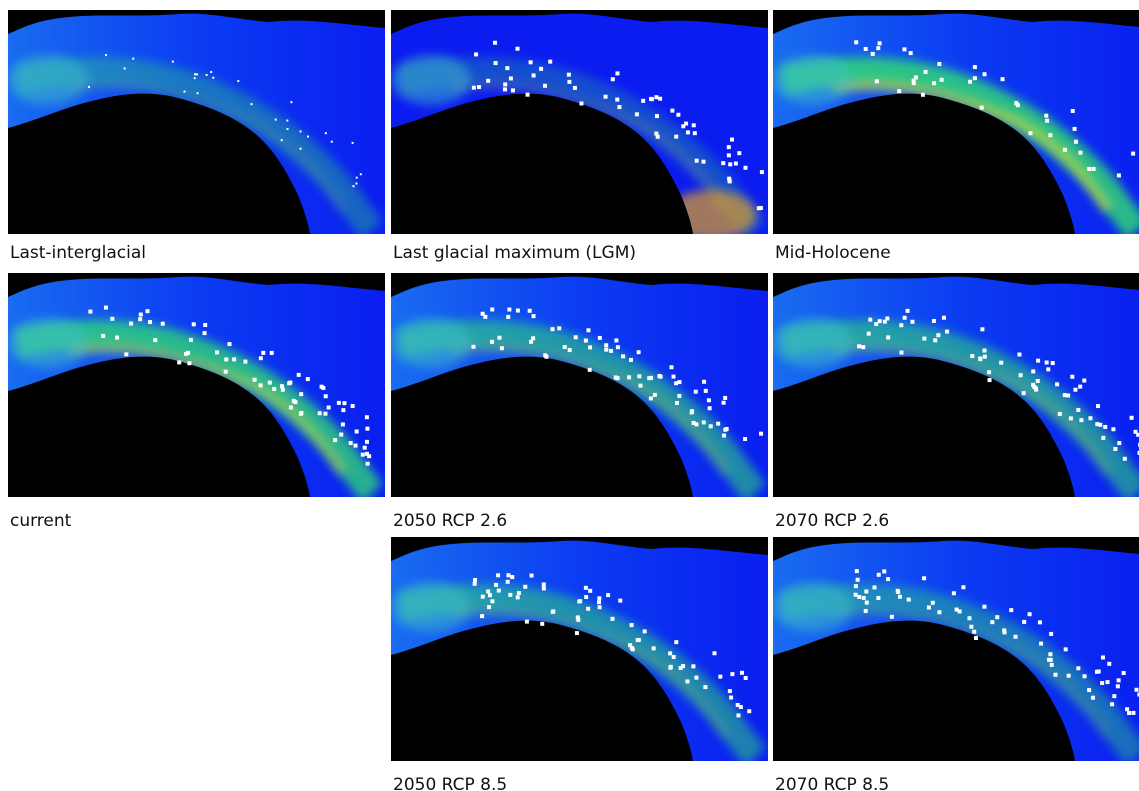 This screenshot has height=791, width=1139. Describe the element at coordinates (972, 673) in the screenshot. I see `suitability-core` at that location.